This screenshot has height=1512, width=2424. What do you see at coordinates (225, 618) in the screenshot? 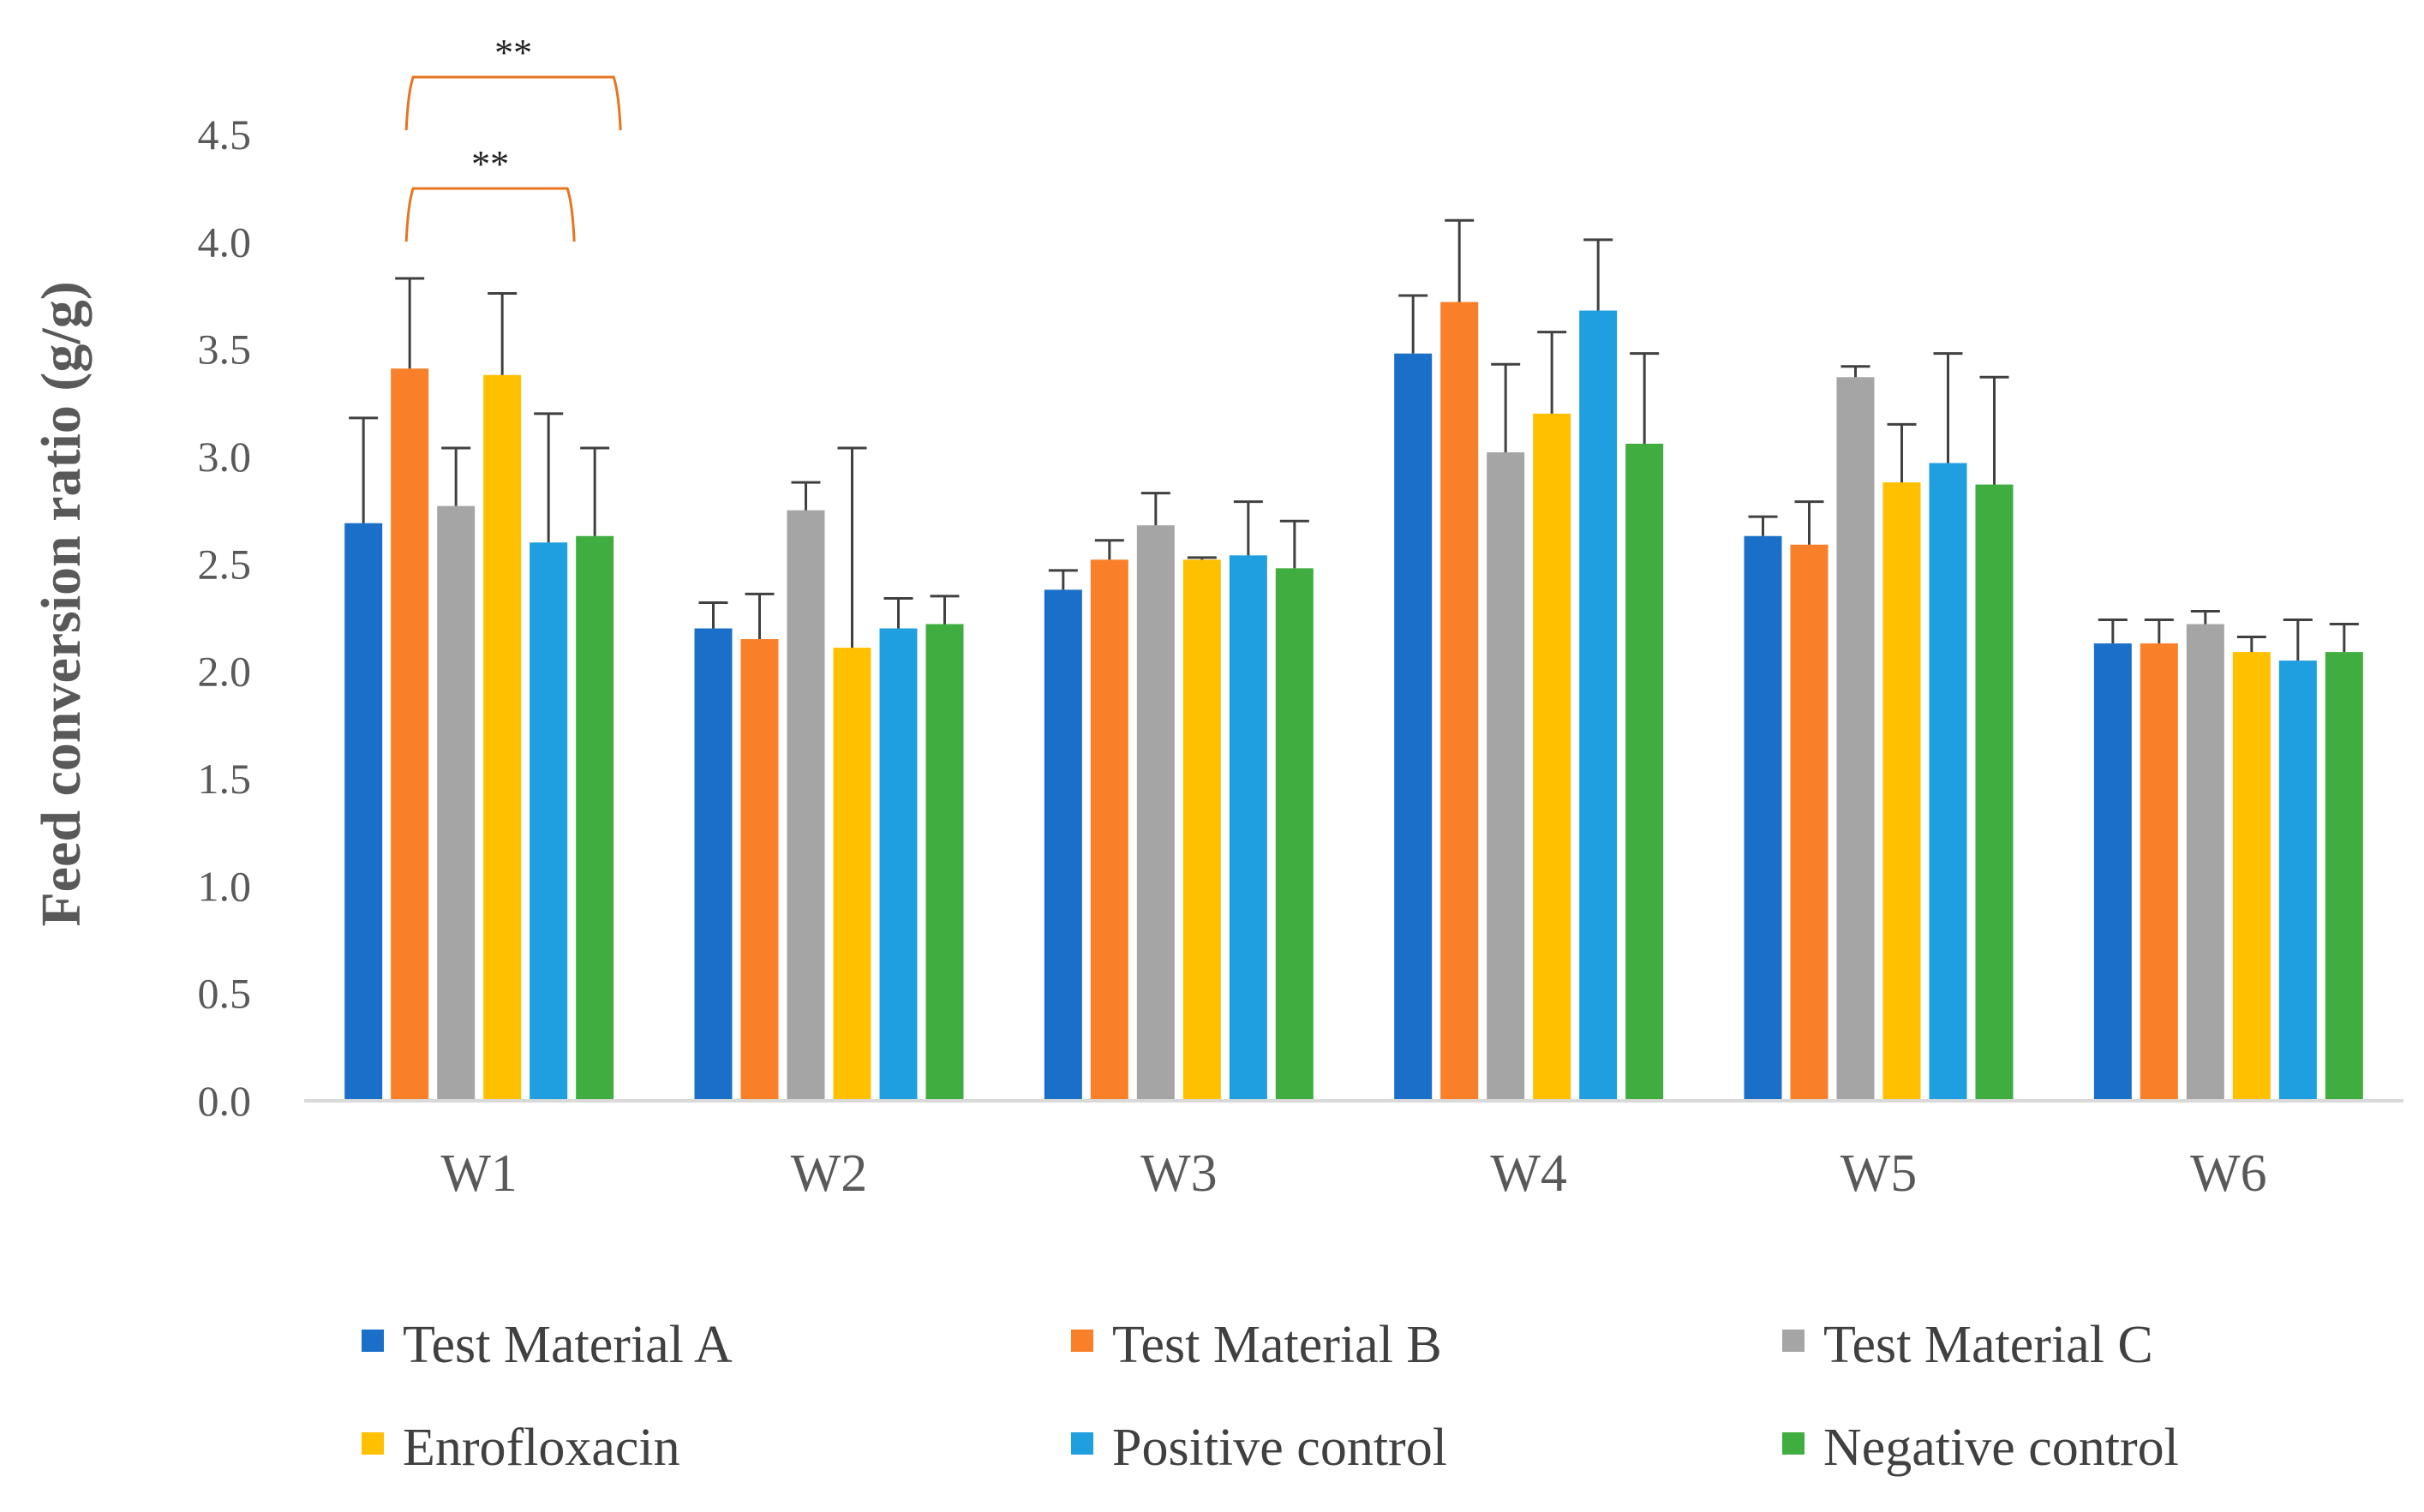
I see `y-axis-ticks: 0.0 0.5 1.0 1.5 2.0 2.5 3.0 3.5 4.0 4.5` at bounding box center [225, 618].